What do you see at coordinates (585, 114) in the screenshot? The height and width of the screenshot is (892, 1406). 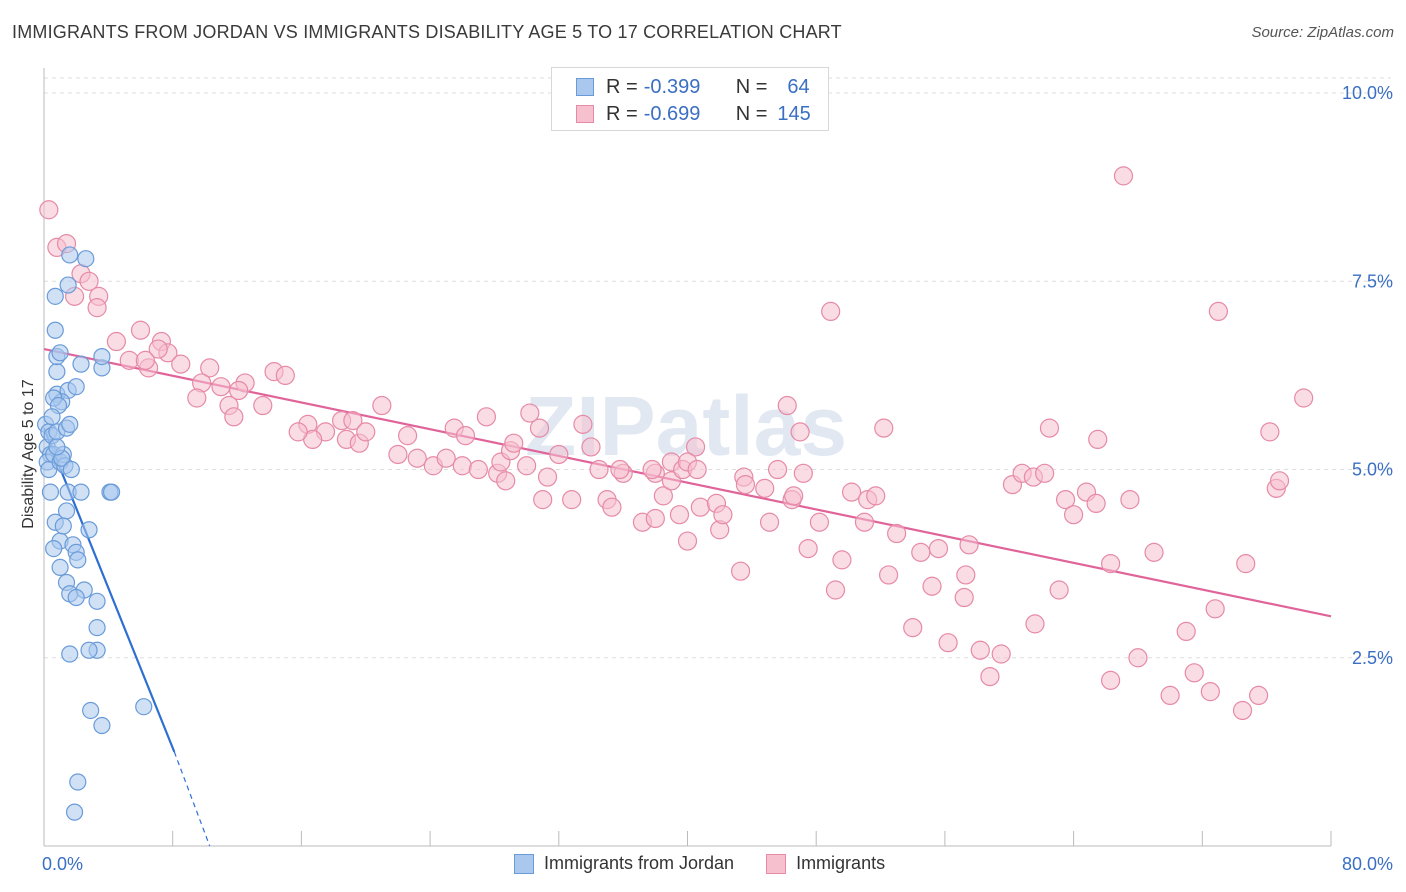 I see `legend-swatch-immigrants` at bounding box center [585, 114].